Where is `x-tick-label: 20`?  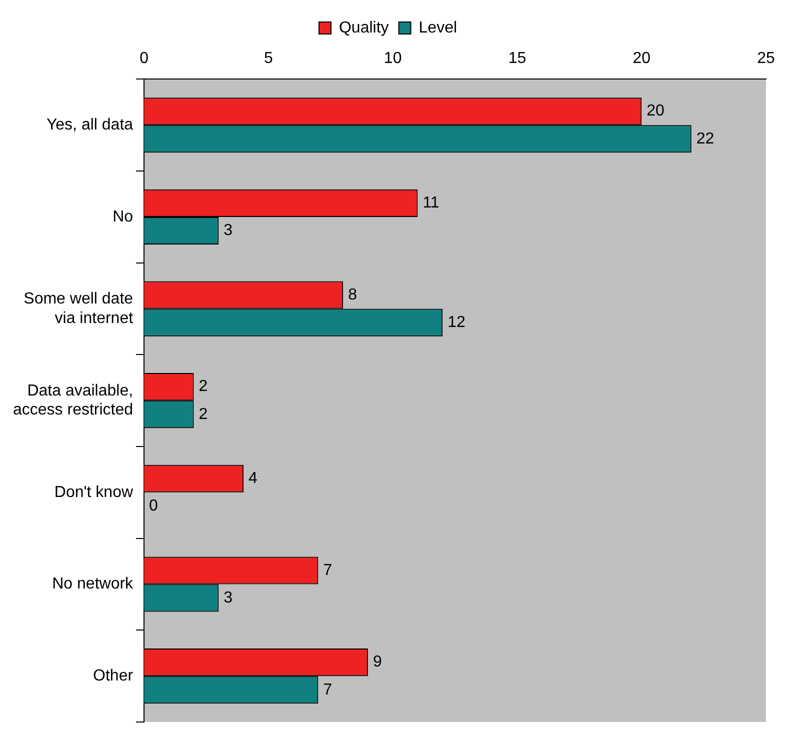
x-tick-label: 20 is located at coordinates (641, 59).